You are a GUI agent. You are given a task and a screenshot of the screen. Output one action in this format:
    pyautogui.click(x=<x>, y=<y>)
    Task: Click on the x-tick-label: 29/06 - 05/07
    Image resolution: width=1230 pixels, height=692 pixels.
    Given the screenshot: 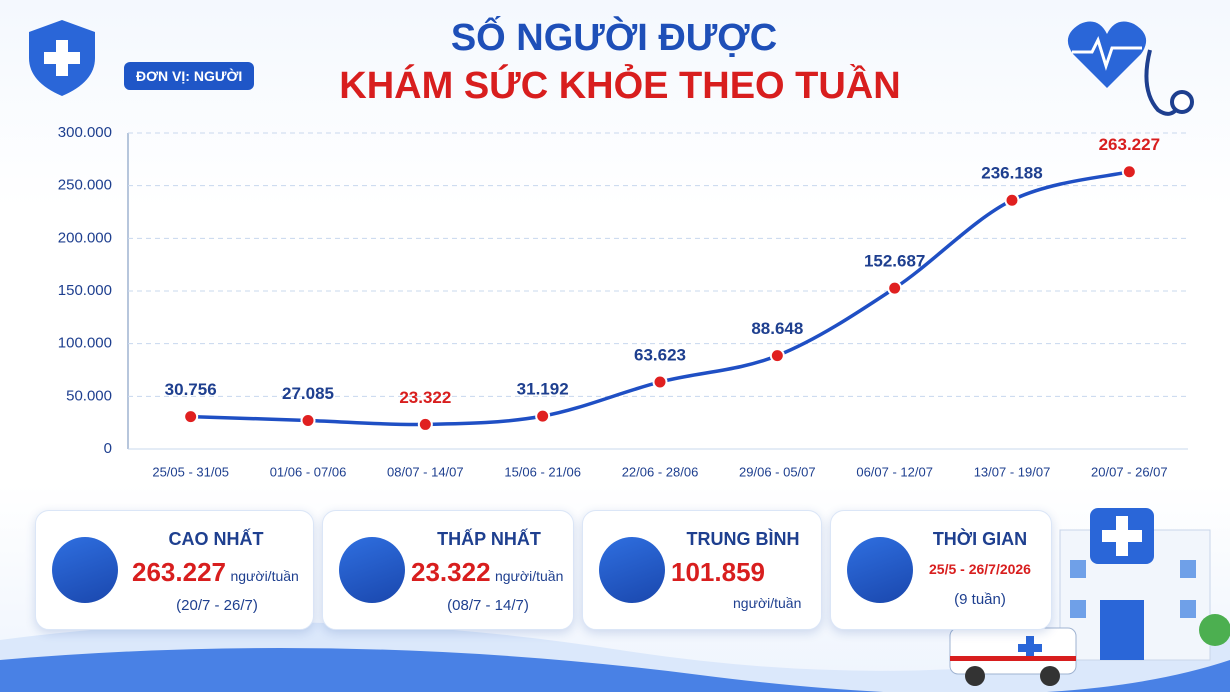 What is the action you would take?
    pyautogui.click(x=777, y=471)
    